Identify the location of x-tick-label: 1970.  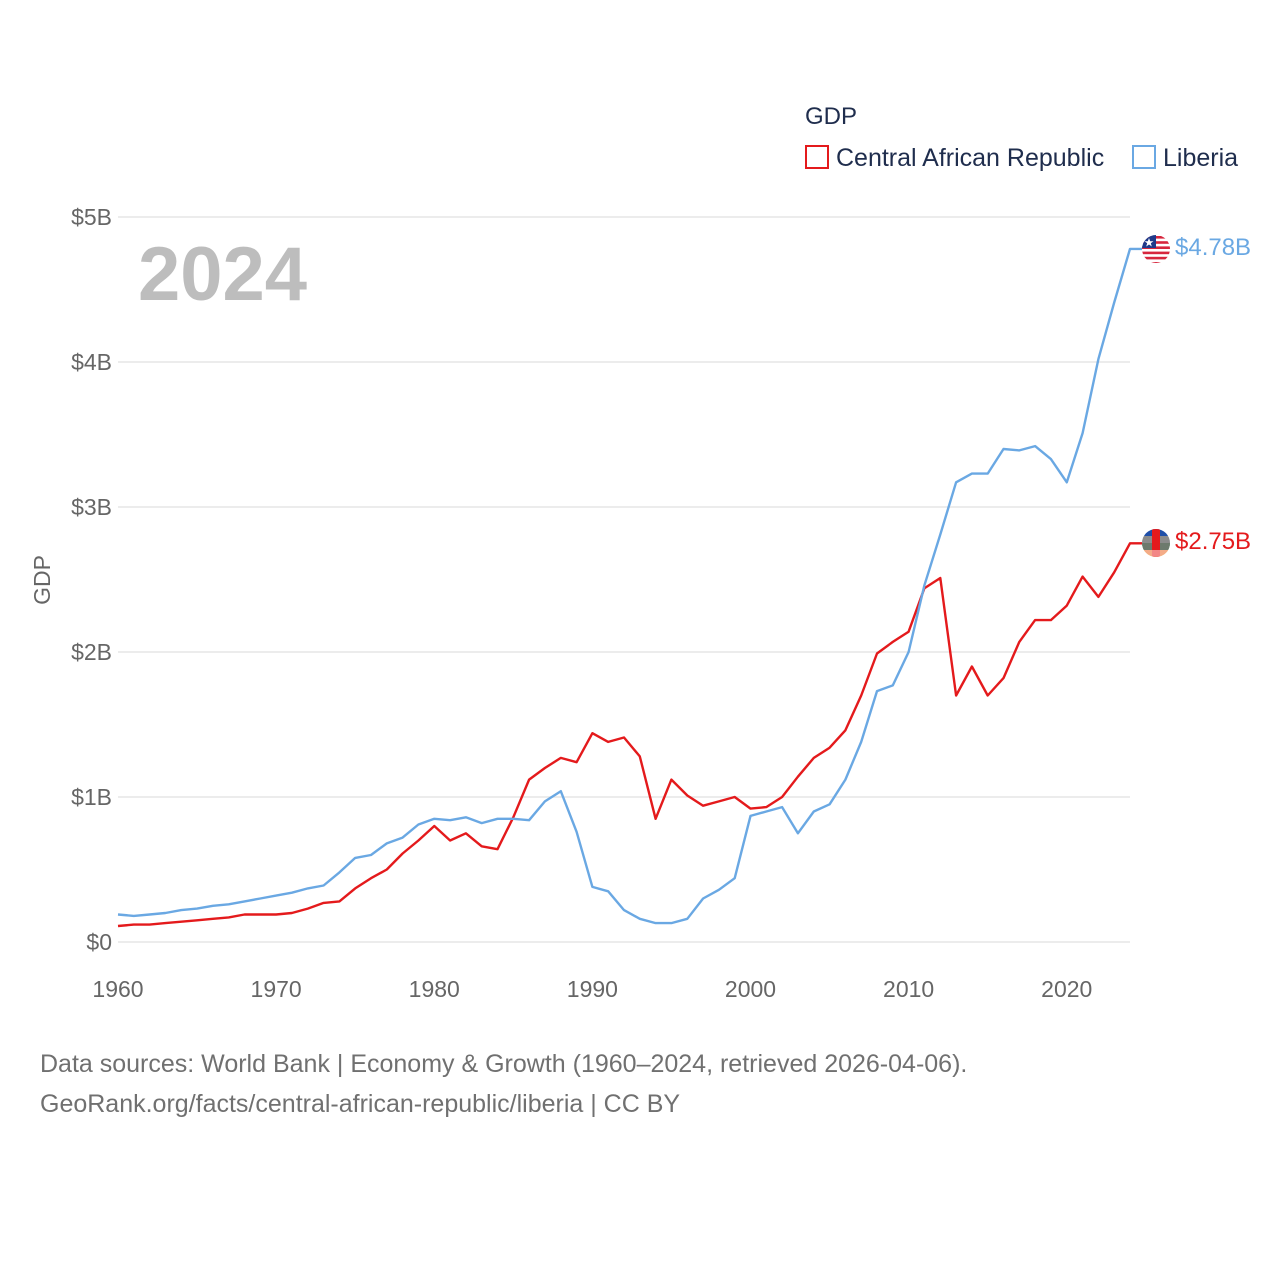
(276, 989).